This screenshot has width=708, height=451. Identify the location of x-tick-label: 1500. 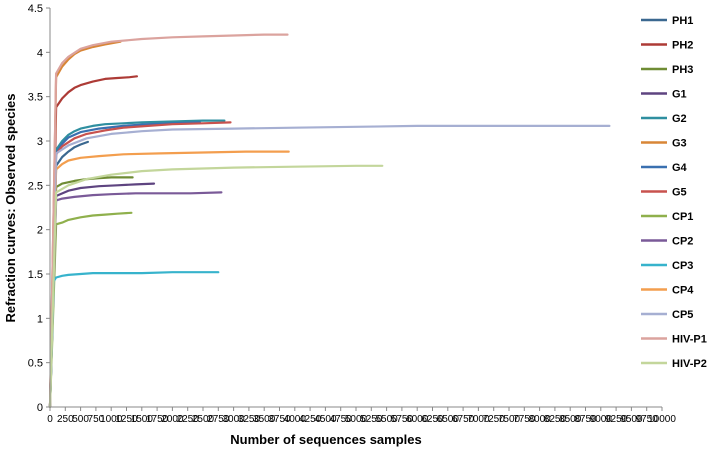
(142, 419).